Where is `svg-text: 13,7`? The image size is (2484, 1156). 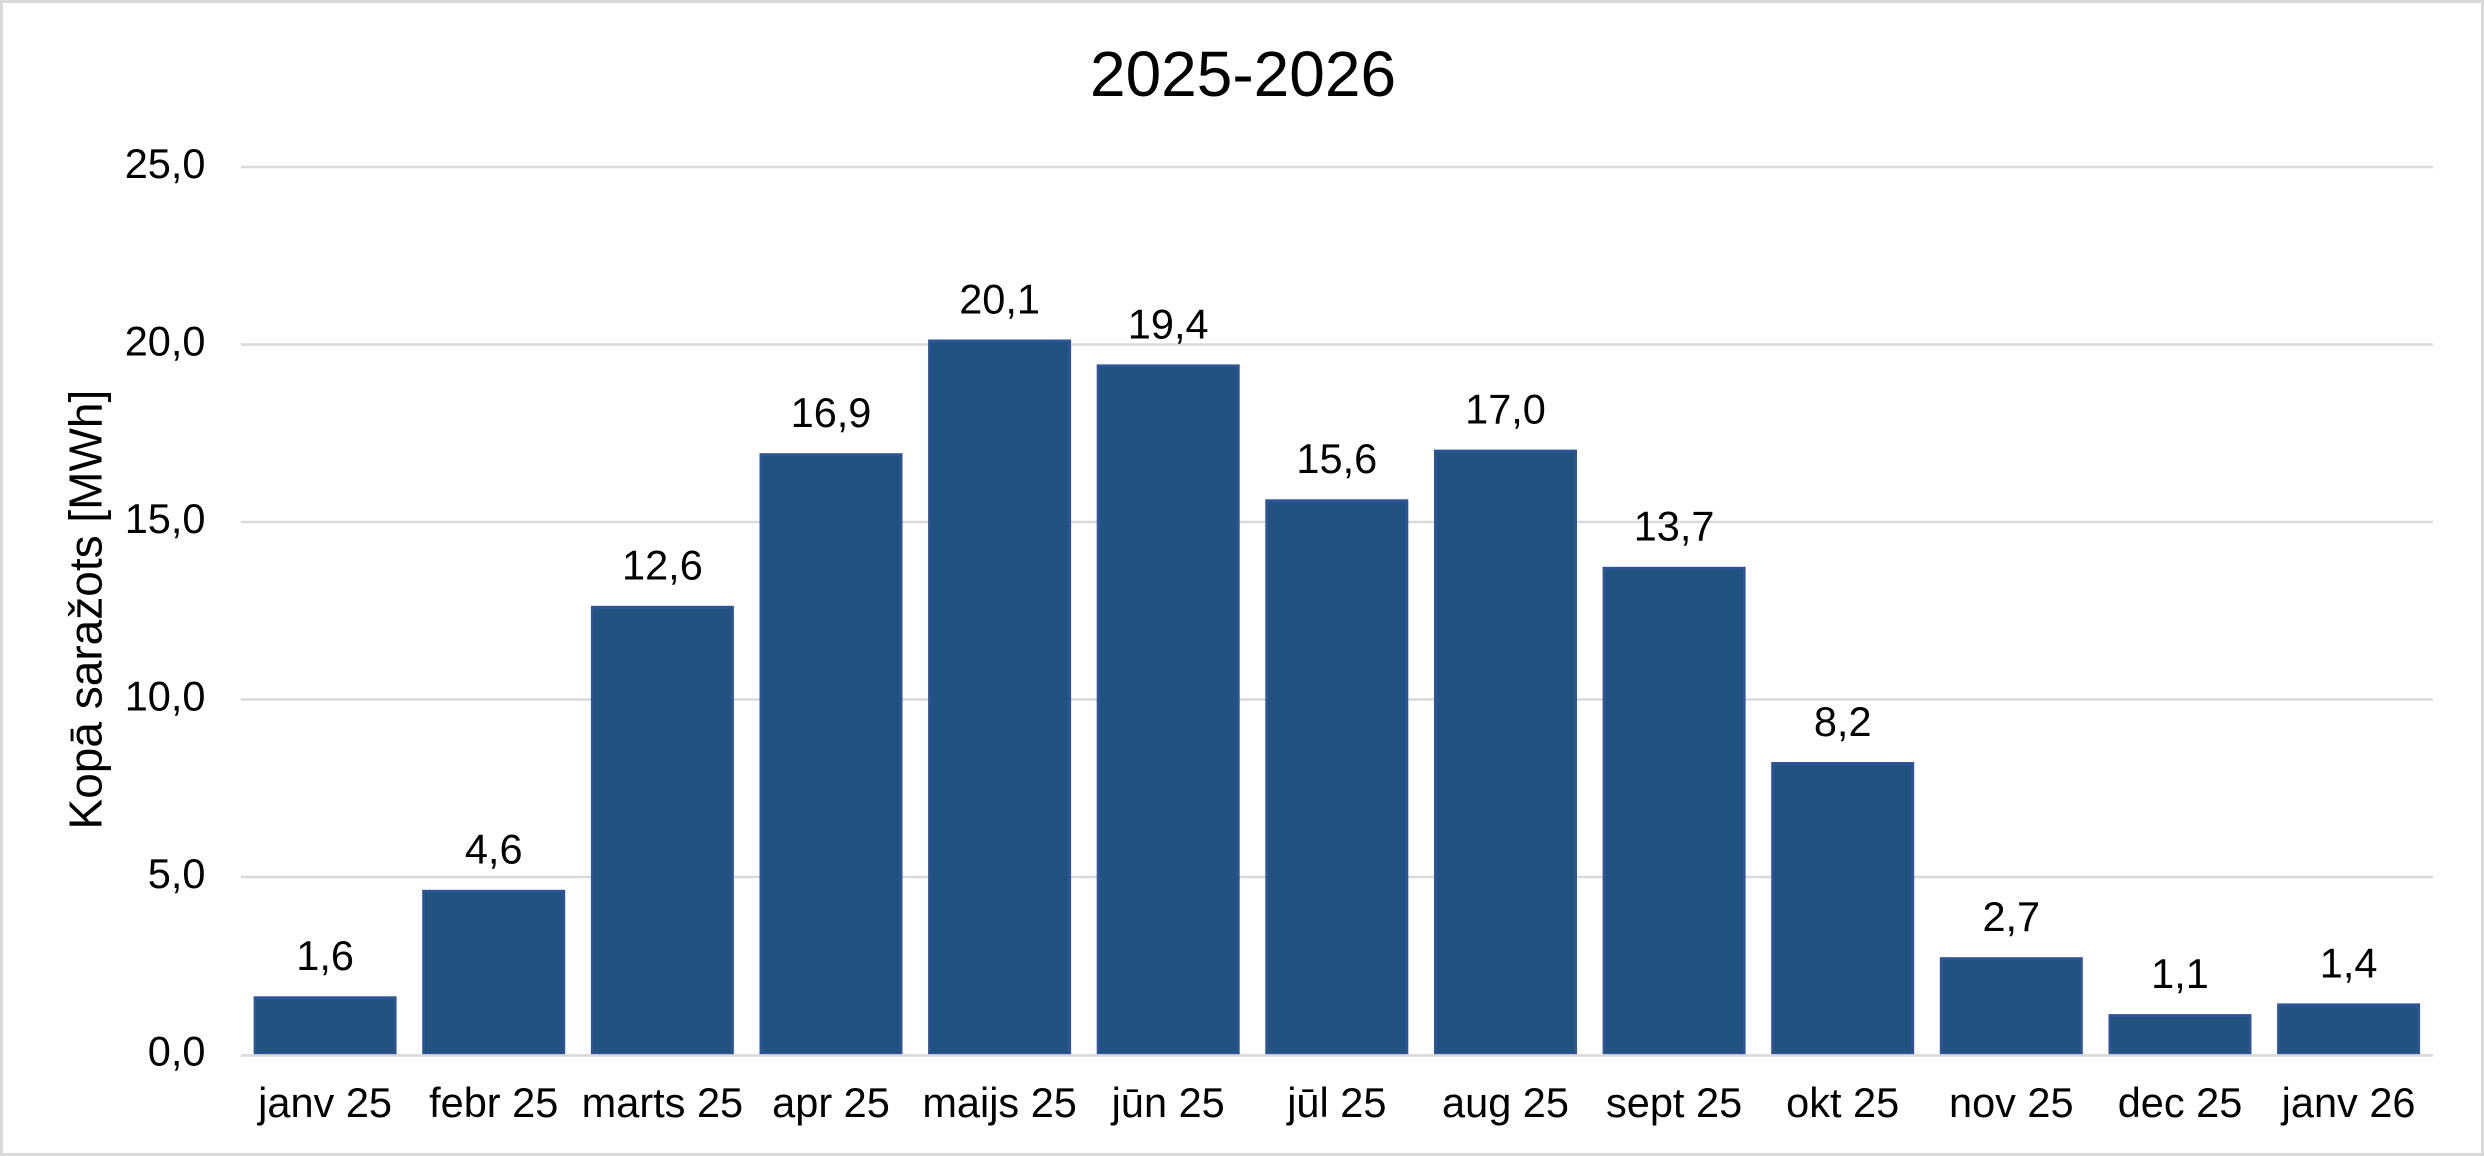
svg-text: 13,7 is located at coordinates (1674, 526).